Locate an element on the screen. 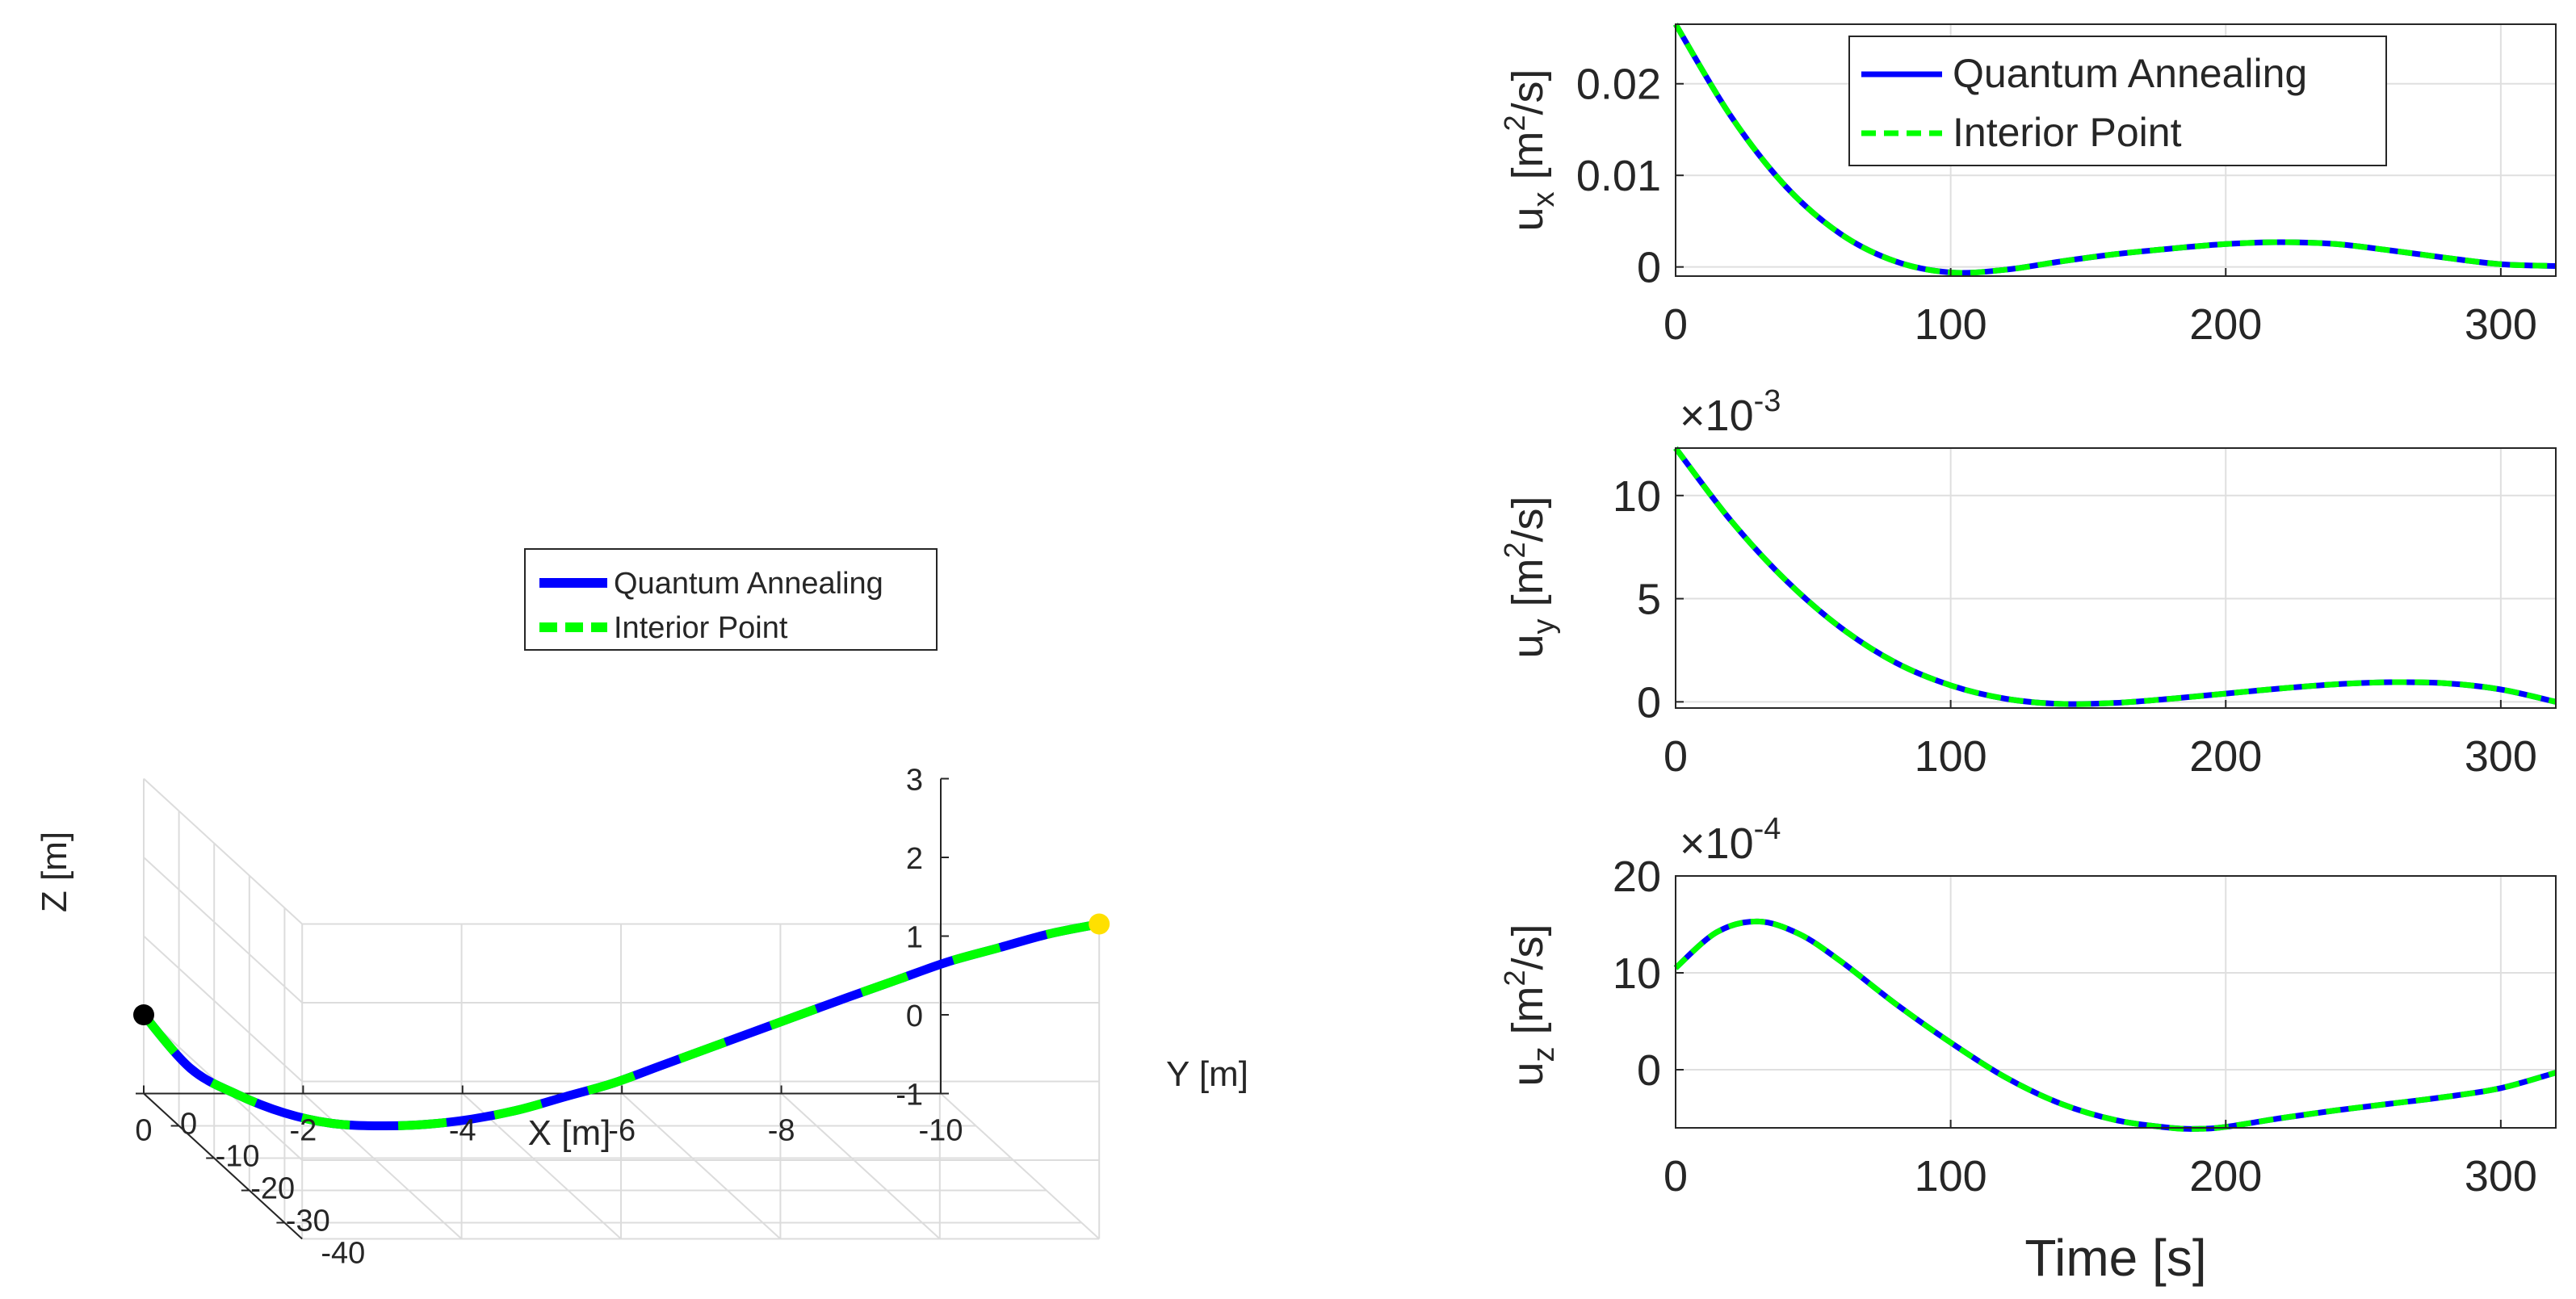 This screenshot has height=1299, width=2576. tick-labels: 0 100 200 300 0 10 20 is located at coordinates (2075, 1027).